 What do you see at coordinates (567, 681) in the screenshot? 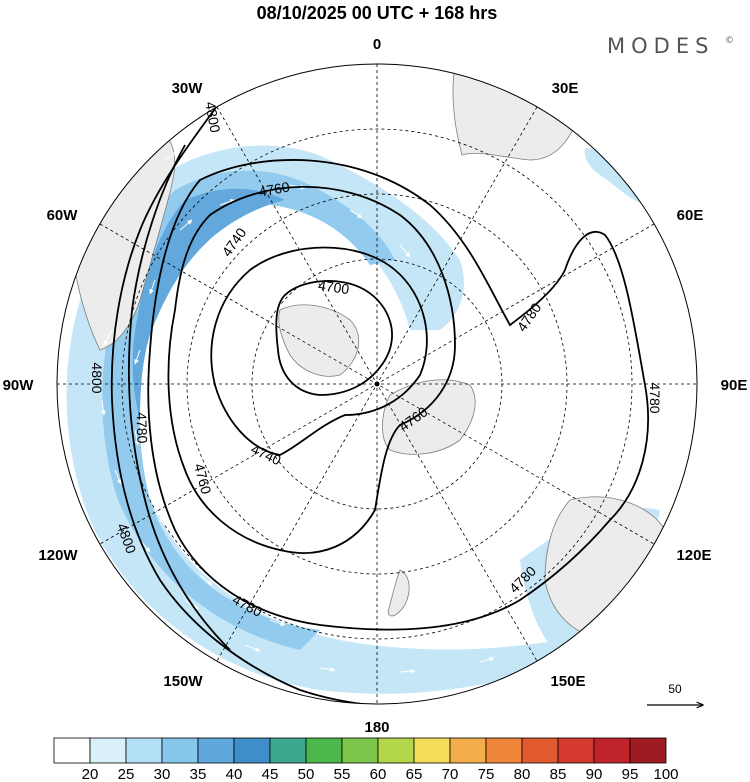
I see `lon-label-150e: 150E` at bounding box center [567, 681].